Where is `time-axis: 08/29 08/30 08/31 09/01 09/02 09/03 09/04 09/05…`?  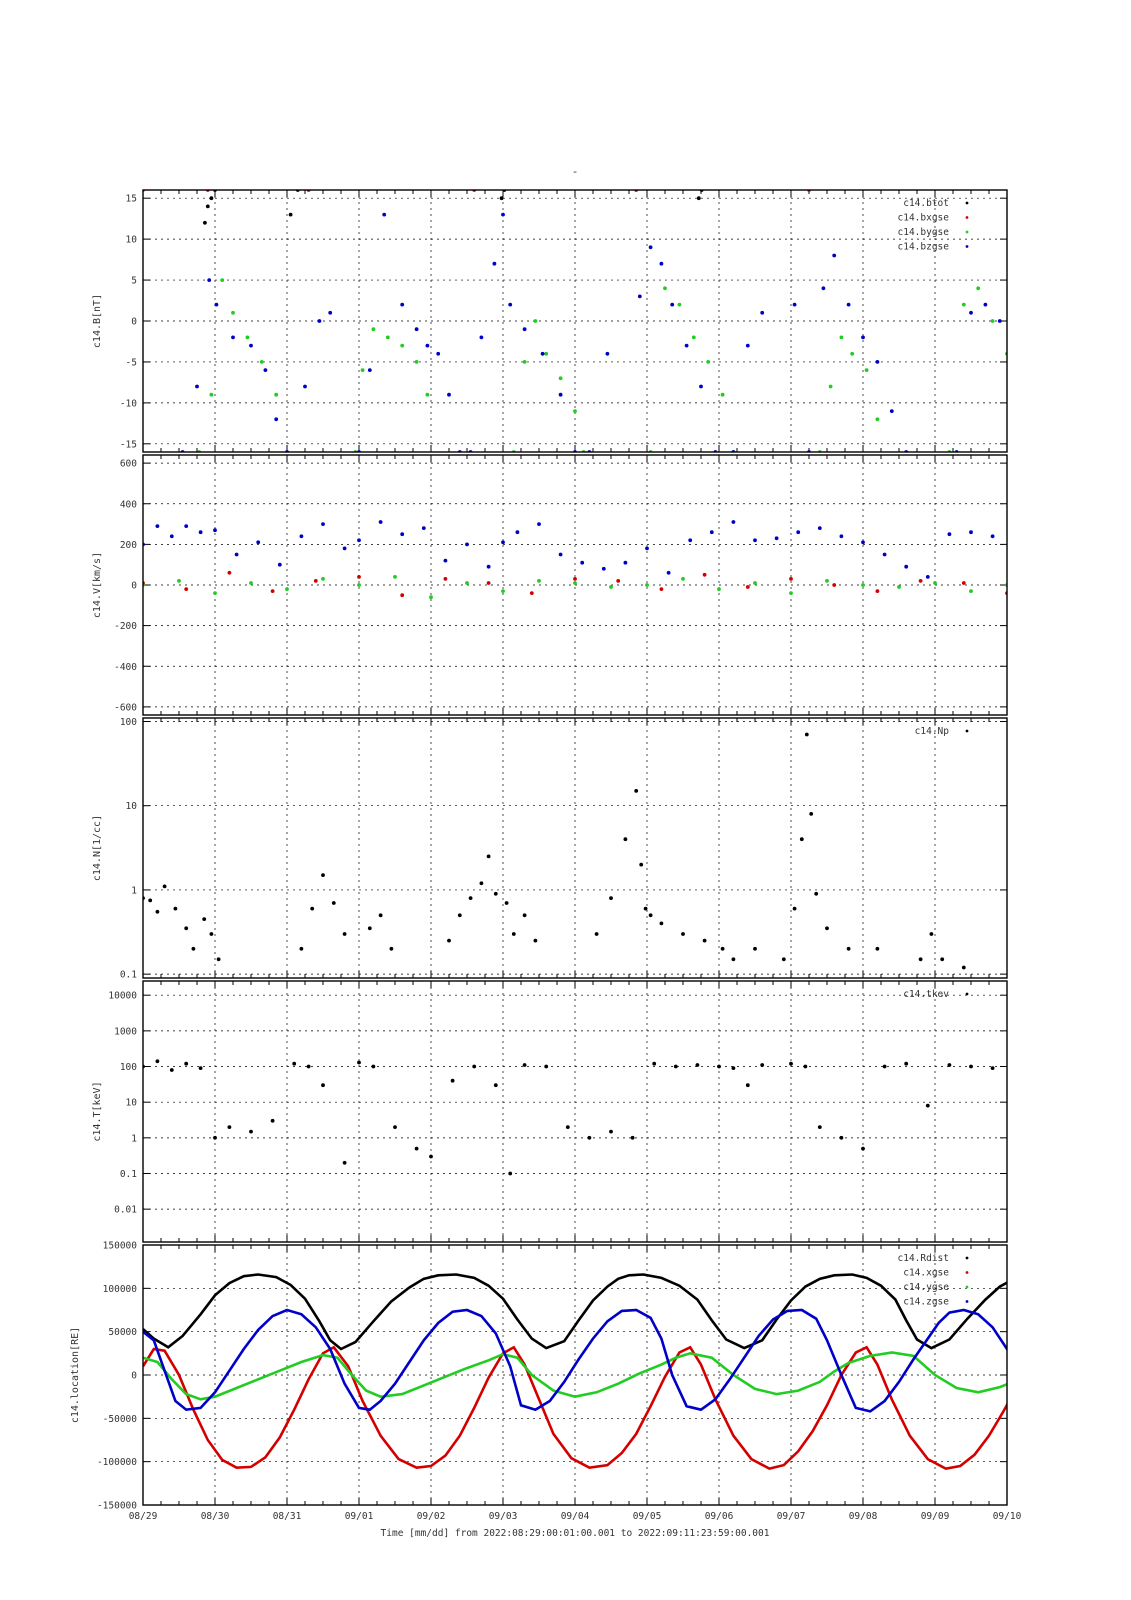 time-axis: 08/29 08/30 08/31 09/01 09/02 09/03 09/04 09/05… is located at coordinates (575, 1516).